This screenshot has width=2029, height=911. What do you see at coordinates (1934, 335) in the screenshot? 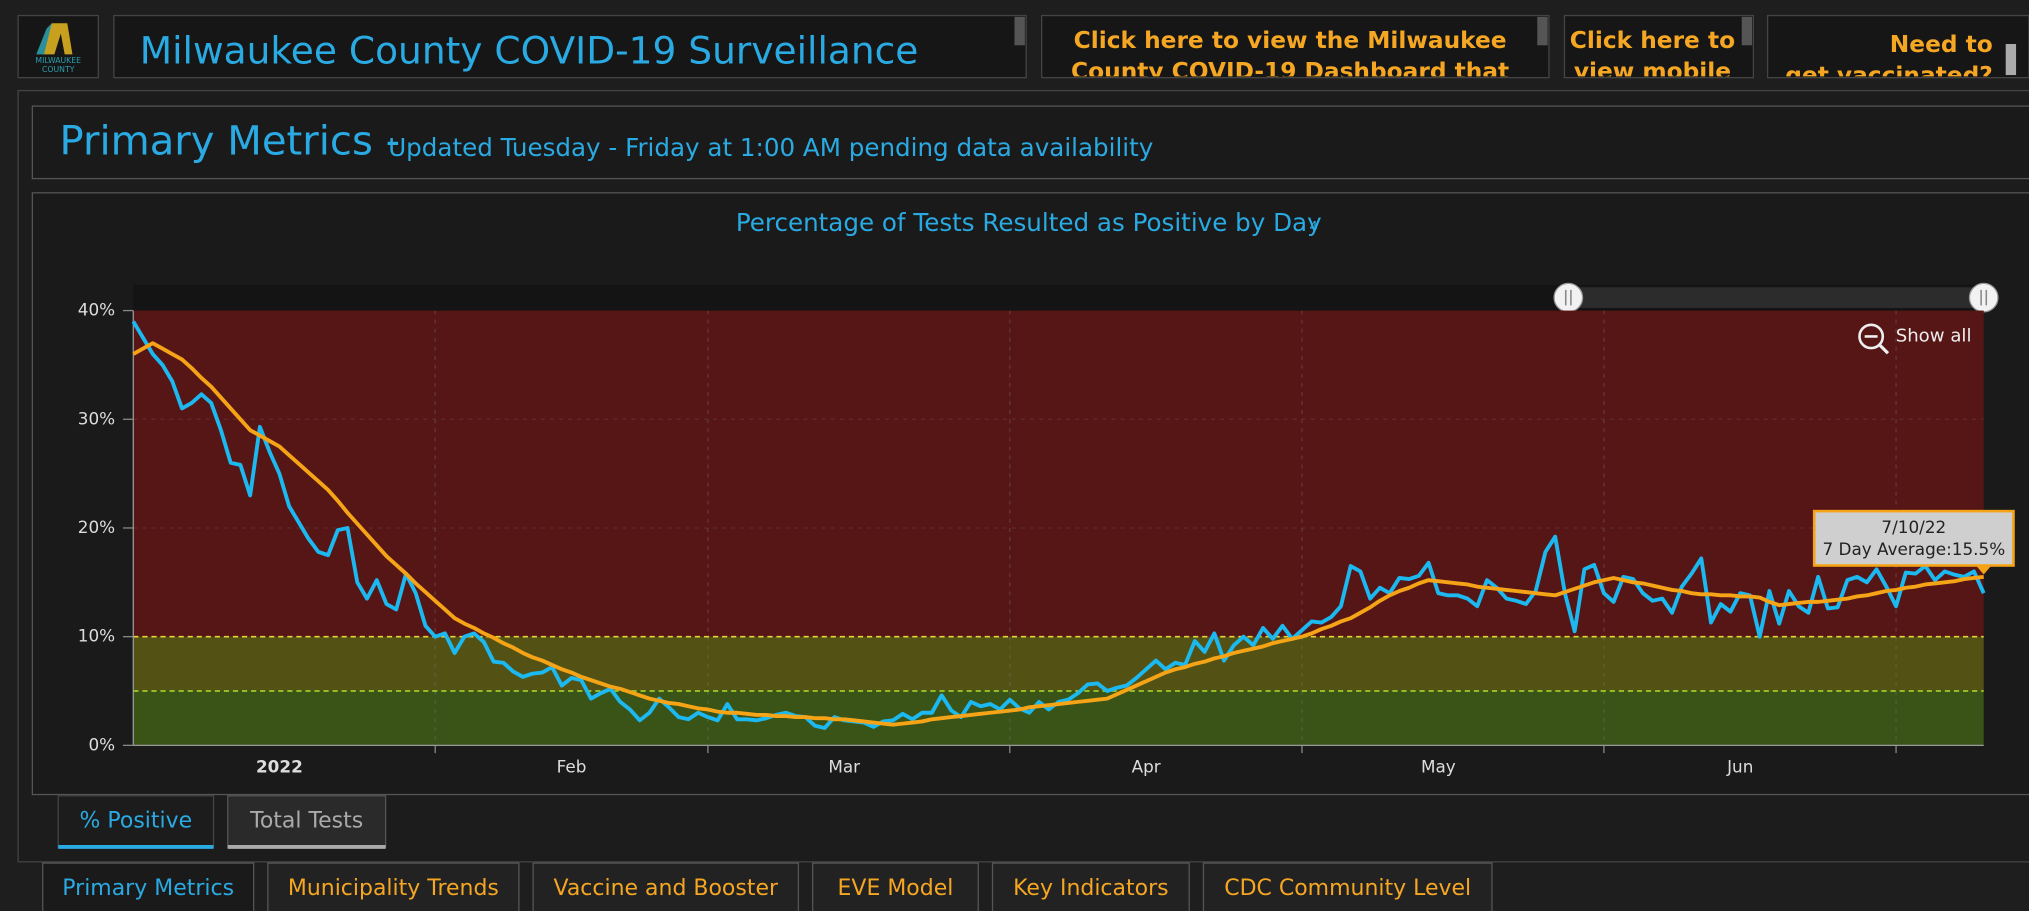
I see `zoom-label: Show all` at bounding box center [1934, 335].